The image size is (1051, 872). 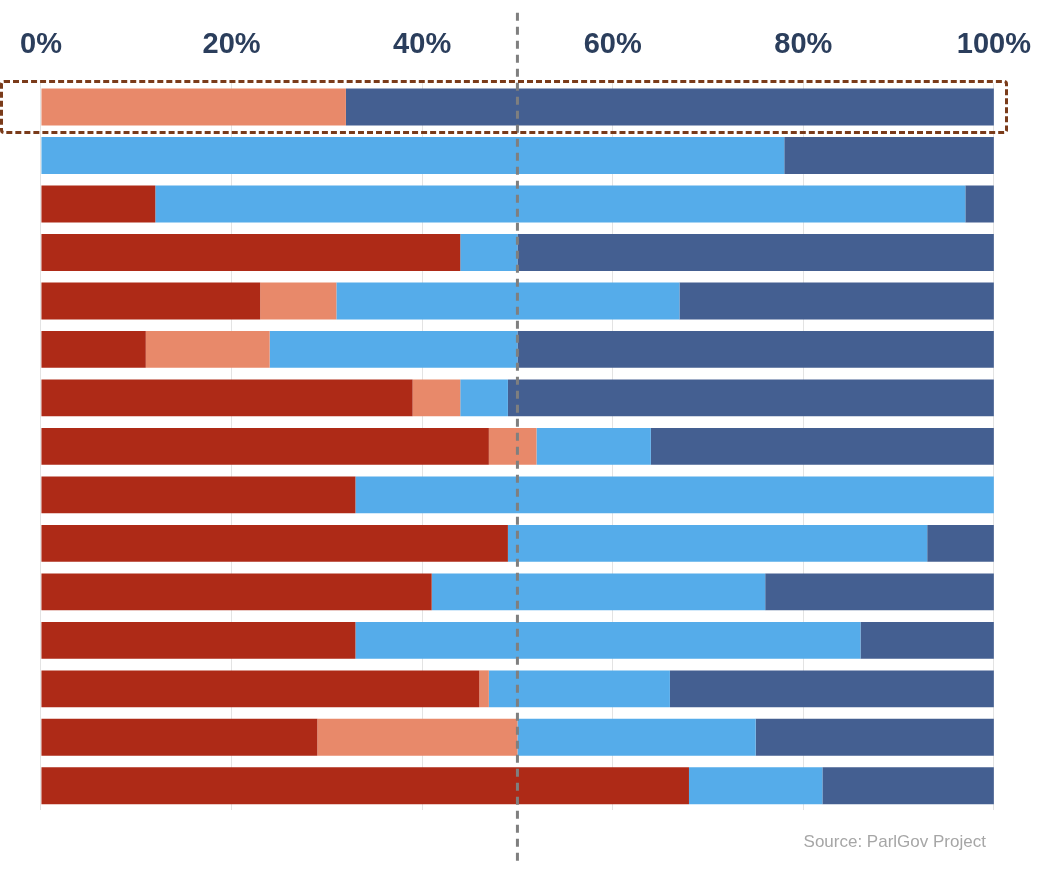 I want to click on x-tick-label: 100%, so click(x=994, y=43).